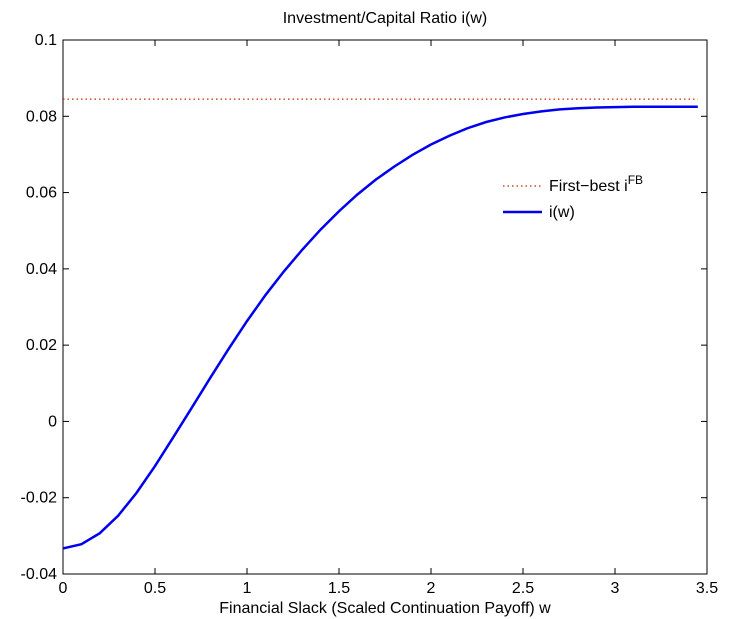  Describe the element at coordinates (707, 588) in the screenshot. I see `x-tick-label: 3.5` at that location.